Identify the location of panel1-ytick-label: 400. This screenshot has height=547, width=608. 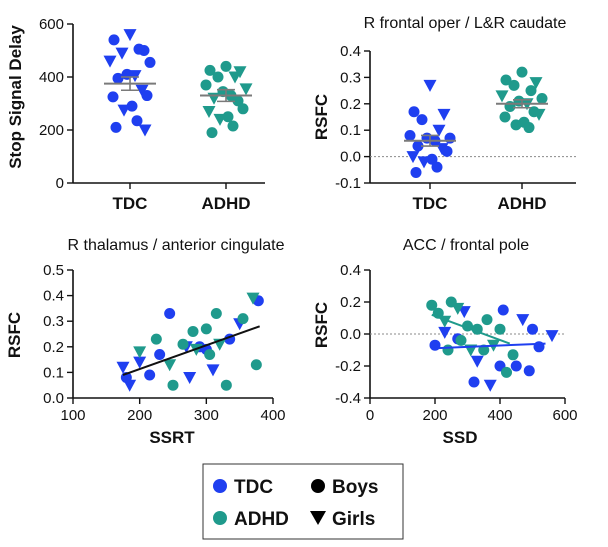
(51, 77).